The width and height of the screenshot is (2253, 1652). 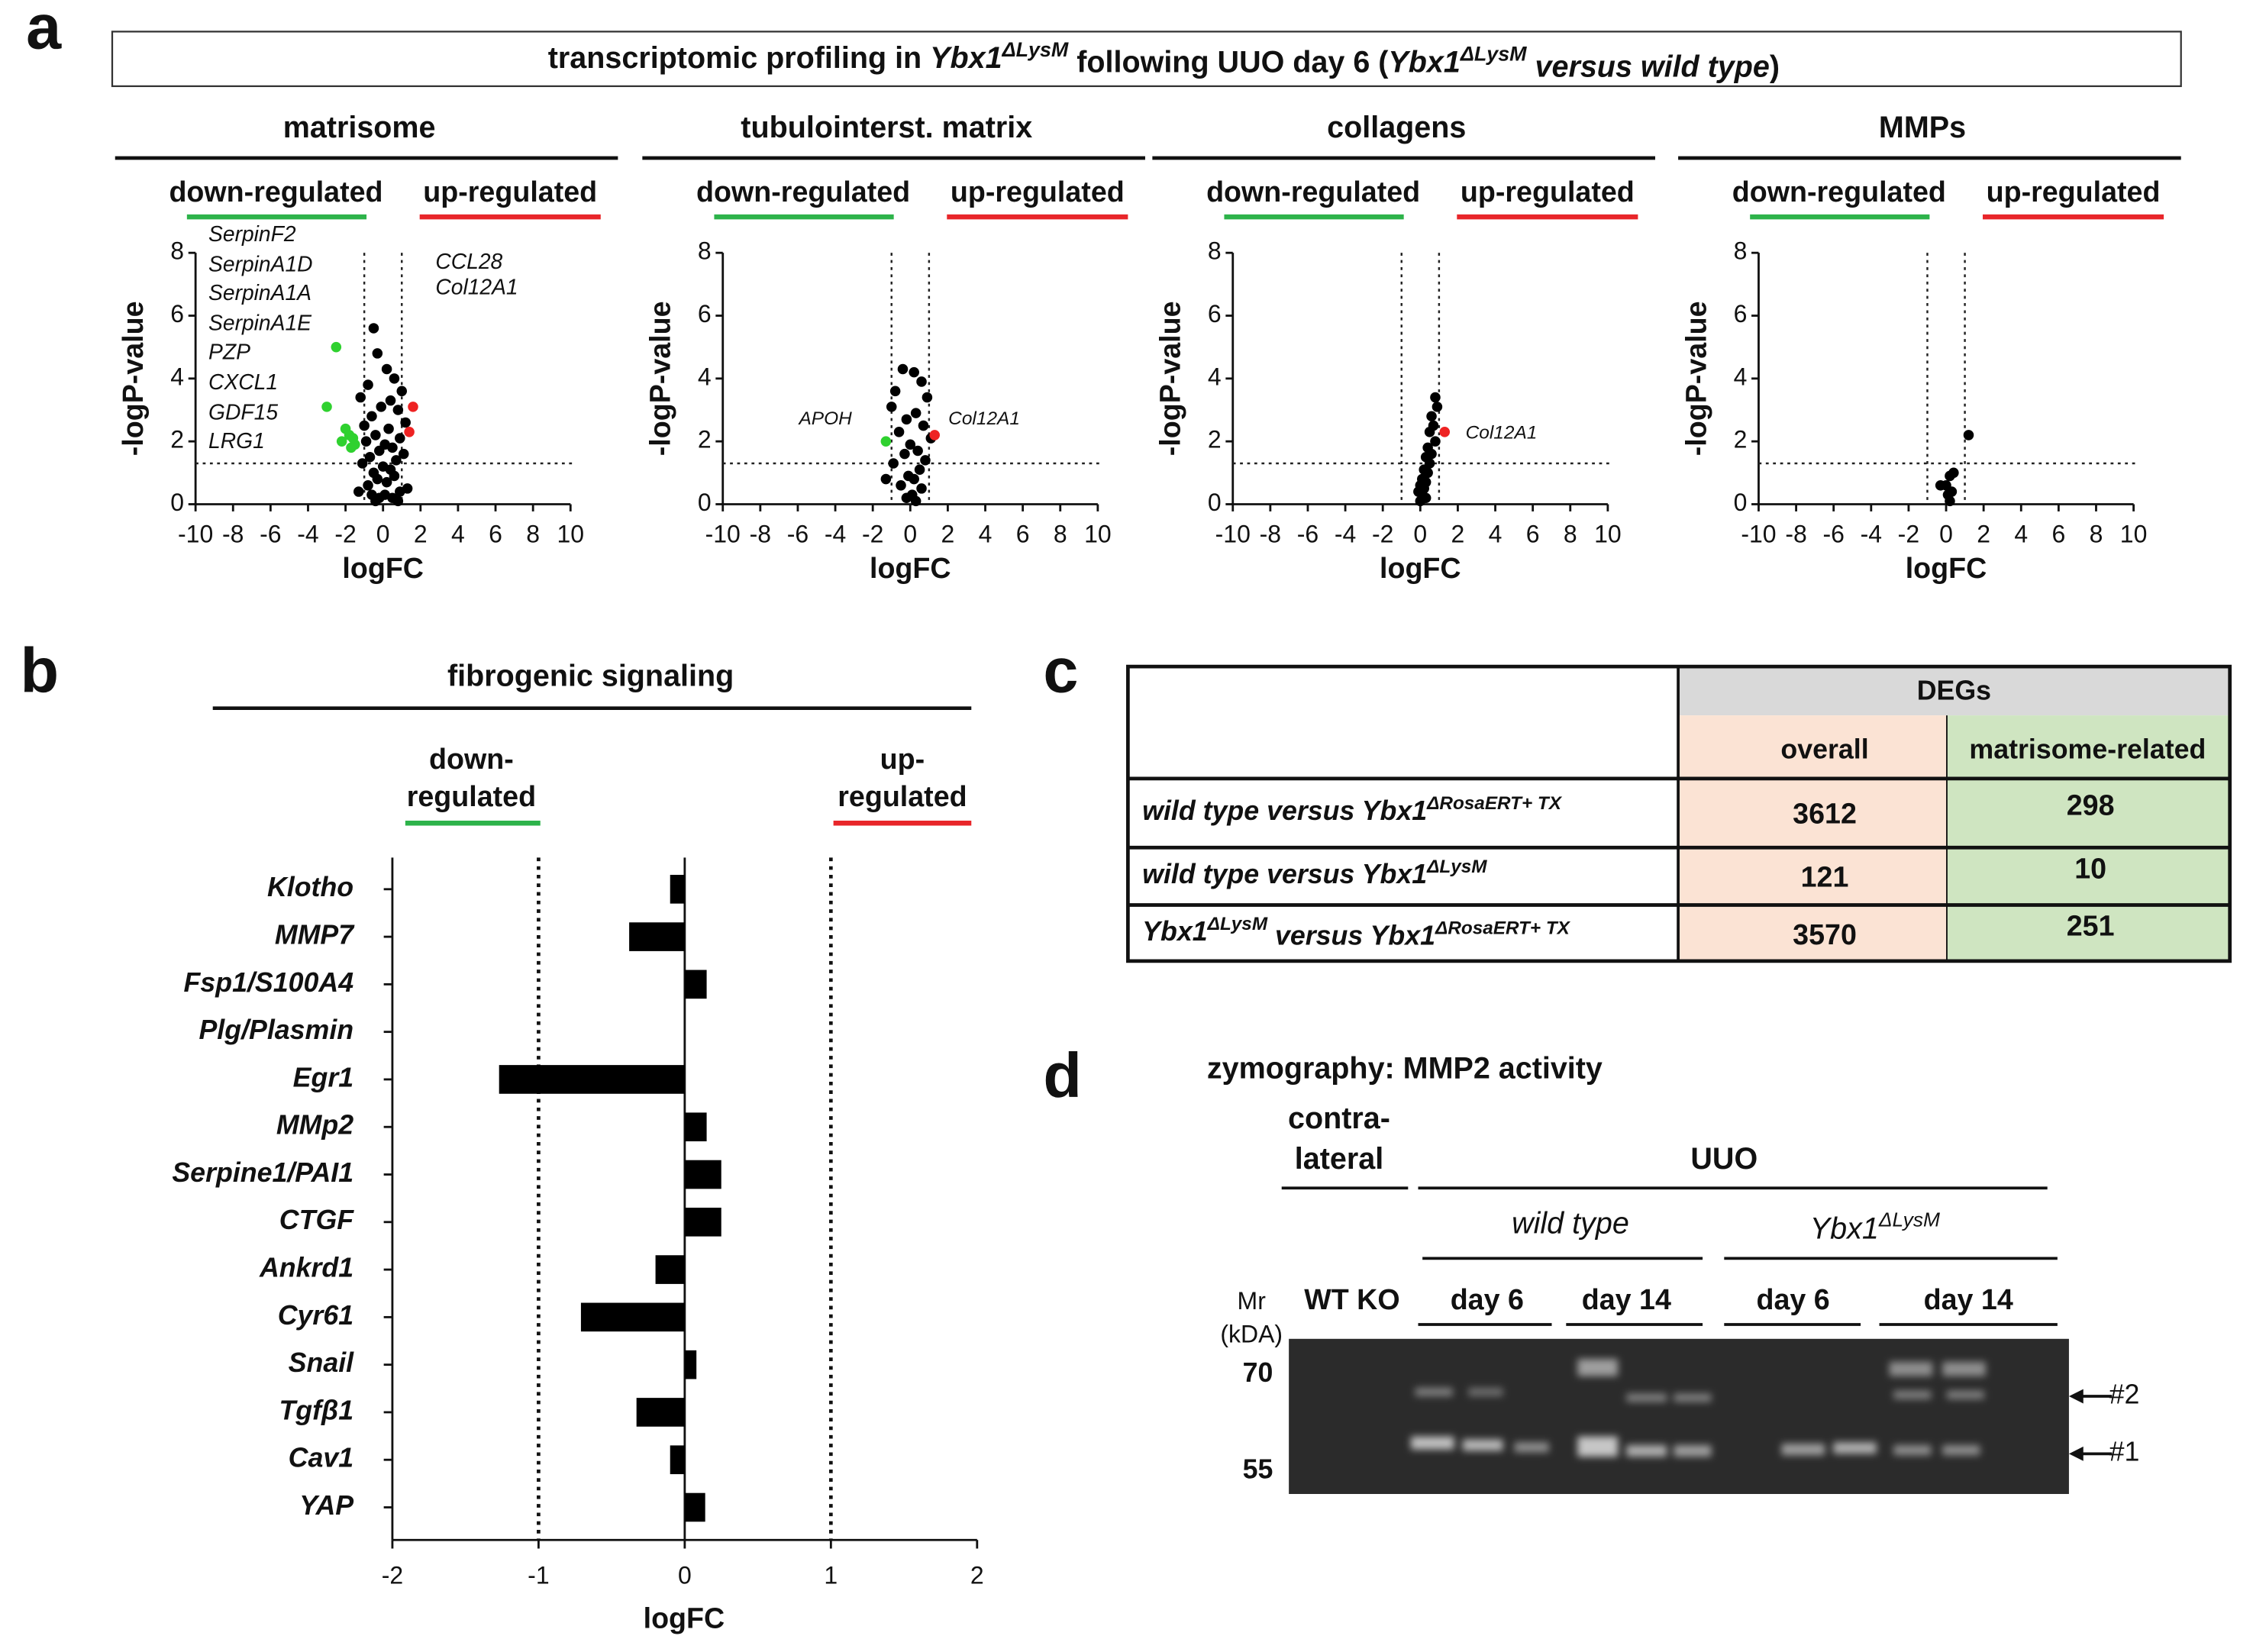 What do you see at coordinates (2076, 1396) in the screenshot?
I see `arrow-head` at bounding box center [2076, 1396].